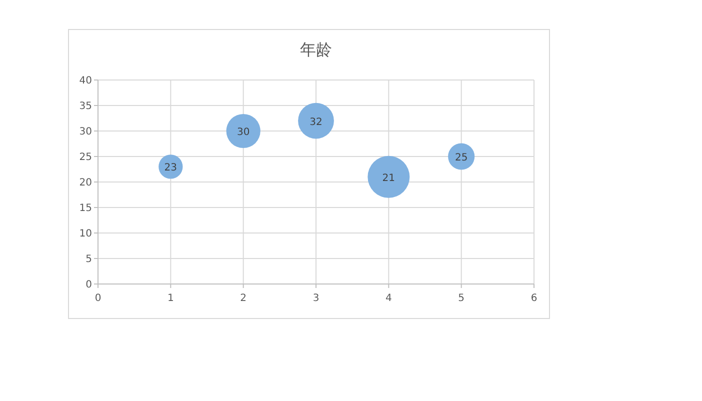  What do you see at coordinates (85, 183) in the screenshot?
I see `y-tick-label: 20` at bounding box center [85, 183].